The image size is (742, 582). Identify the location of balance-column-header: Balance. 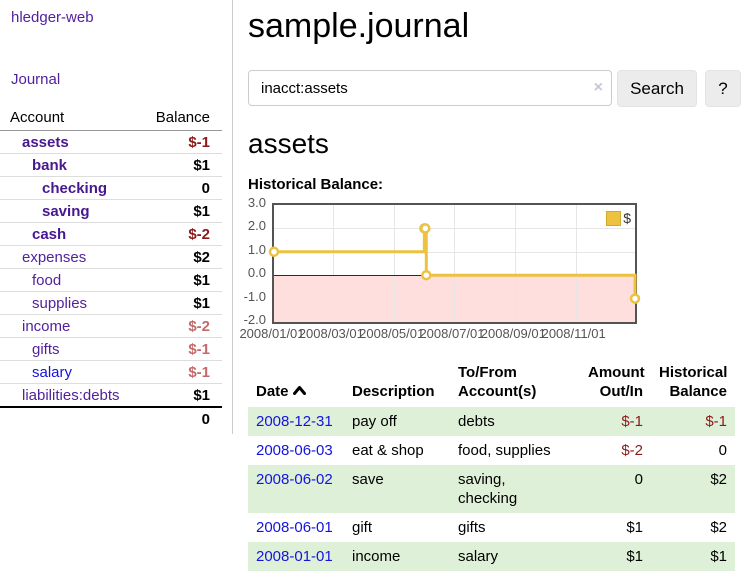
(182, 118).